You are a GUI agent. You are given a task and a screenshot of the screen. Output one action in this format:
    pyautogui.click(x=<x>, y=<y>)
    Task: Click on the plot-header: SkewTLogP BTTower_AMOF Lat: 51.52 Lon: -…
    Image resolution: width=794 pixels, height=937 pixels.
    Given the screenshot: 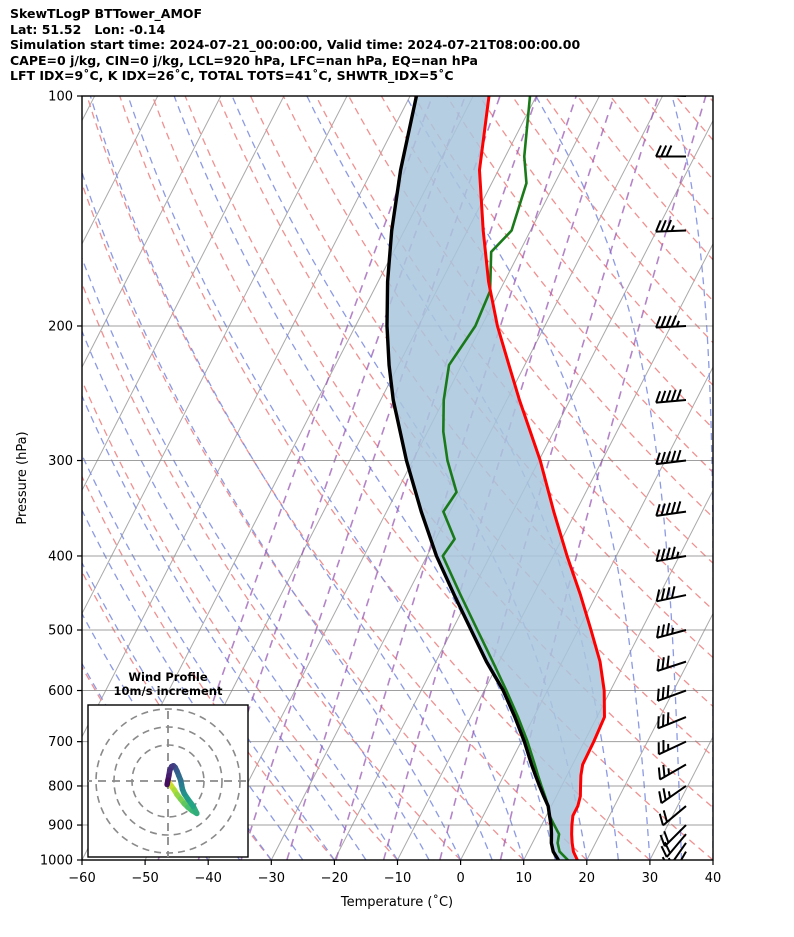 What is the action you would take?
    pyautogui.click(x=390, y=45)
    